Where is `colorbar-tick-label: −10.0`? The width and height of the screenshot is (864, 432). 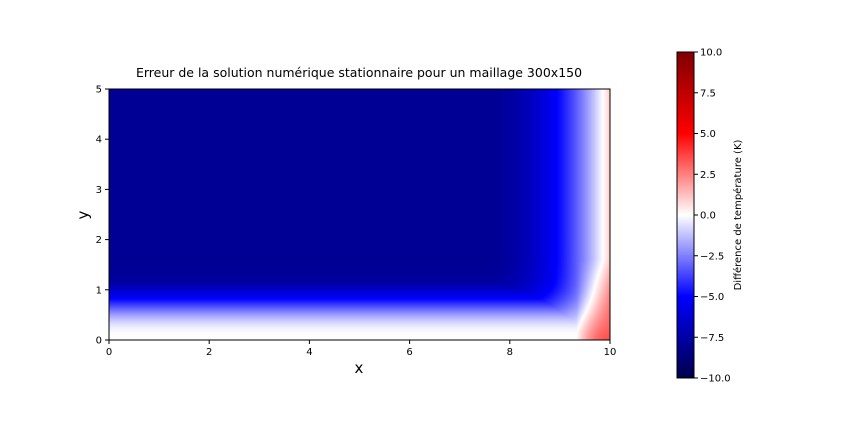
colorbar-tick-label: −10.0 is located at coordinates (715, 379).